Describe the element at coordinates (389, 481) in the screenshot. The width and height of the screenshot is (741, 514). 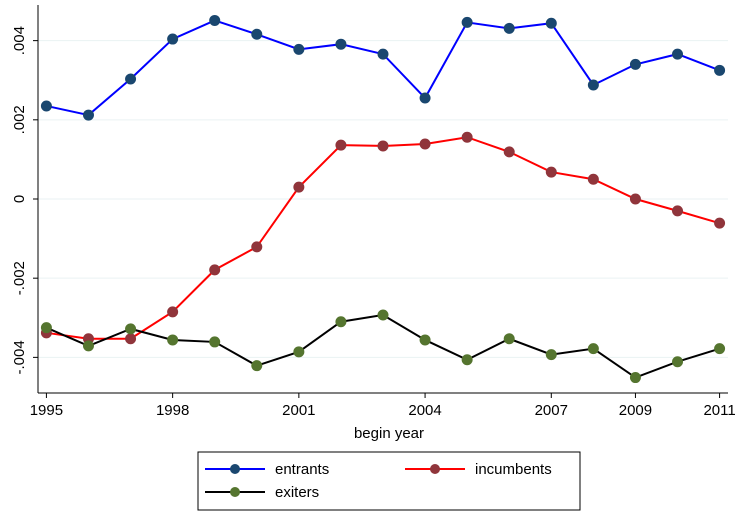
I see `legend-box` at that location.